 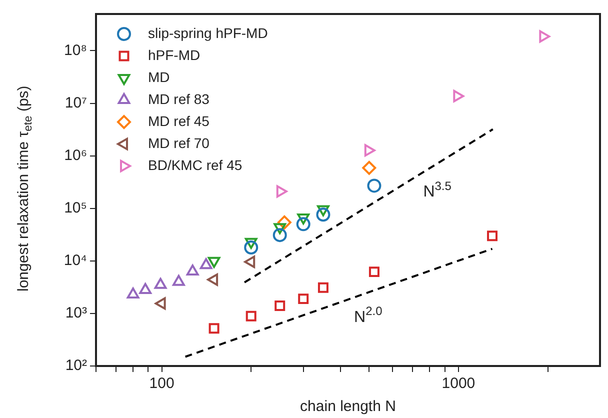 I want to click on y-tick-label: 10⁵, so click(x=75, y=208).